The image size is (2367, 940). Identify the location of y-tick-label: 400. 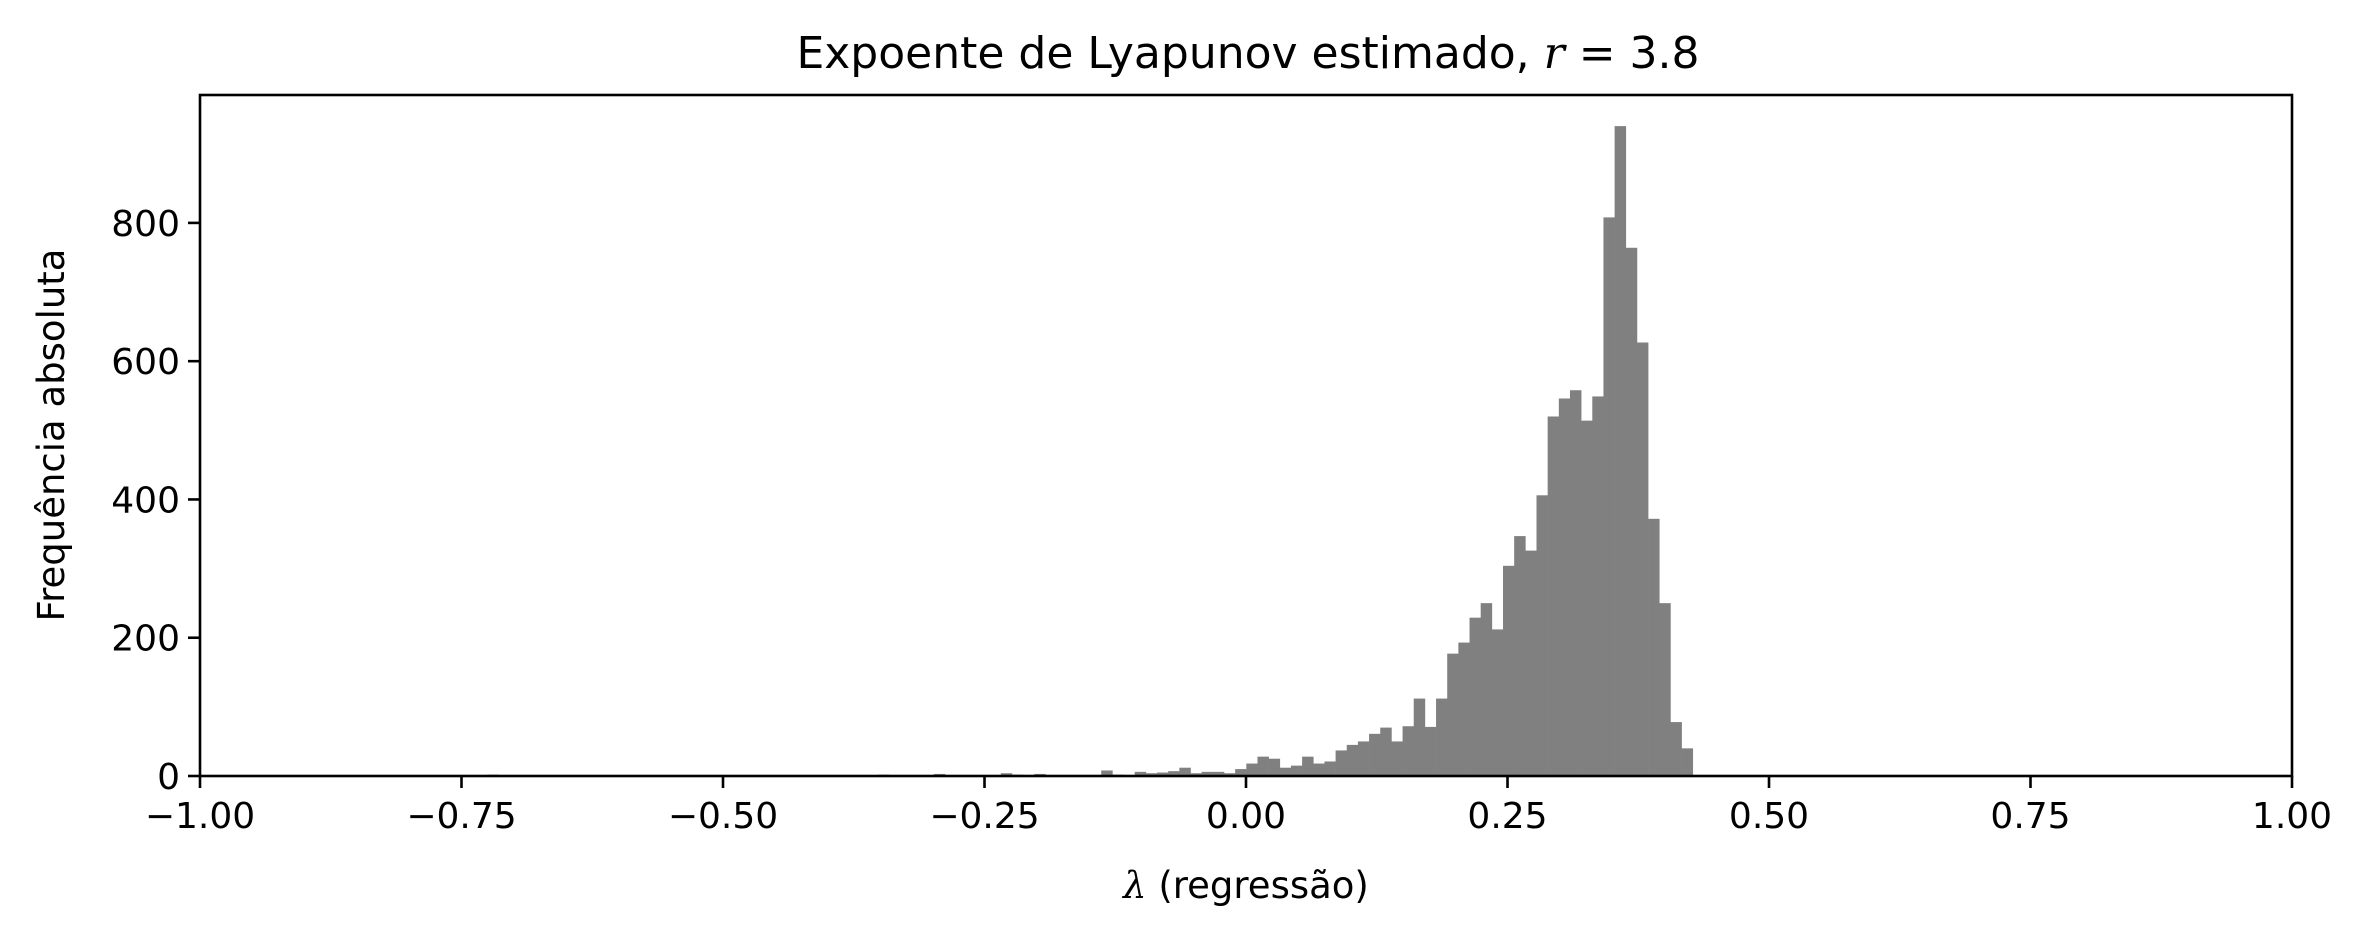
(145, 500).